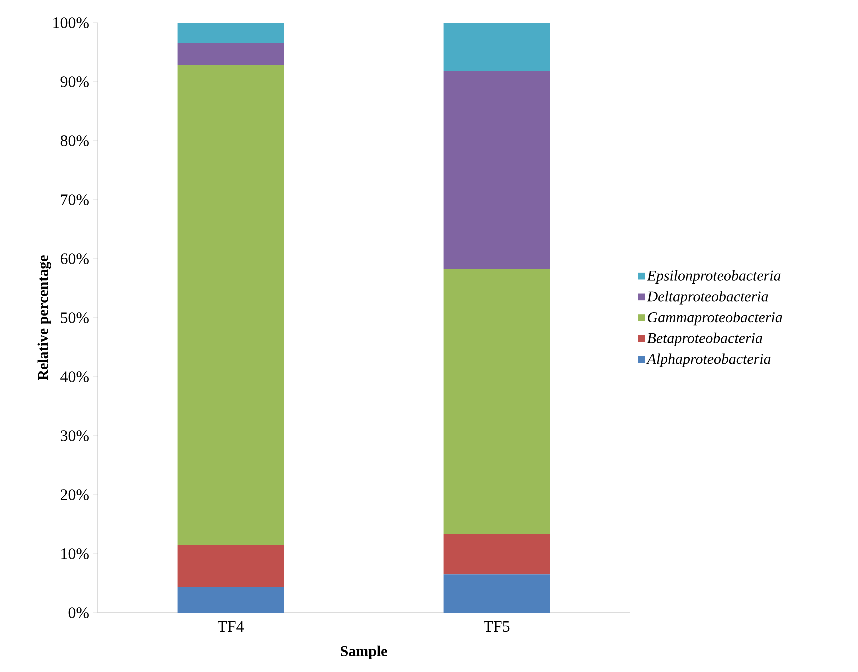 The width and height of the screenshot is (858, 672). I want to click on x-tick-label: TF5, so click(497, 627).